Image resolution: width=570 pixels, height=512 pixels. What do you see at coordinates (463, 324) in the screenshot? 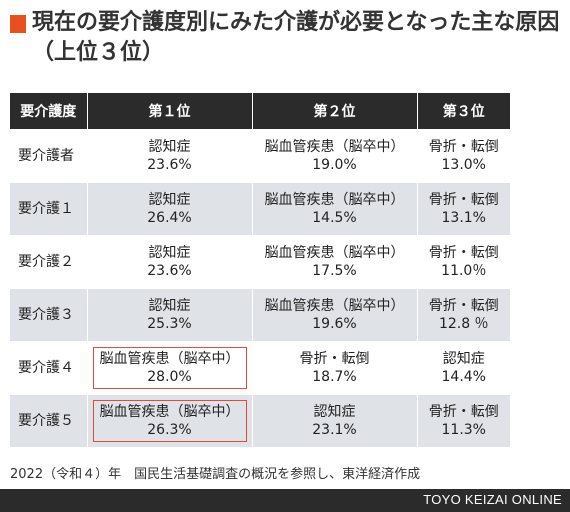
I see `cause-percent: 12.8 ％` at bounding box center [463, 324].